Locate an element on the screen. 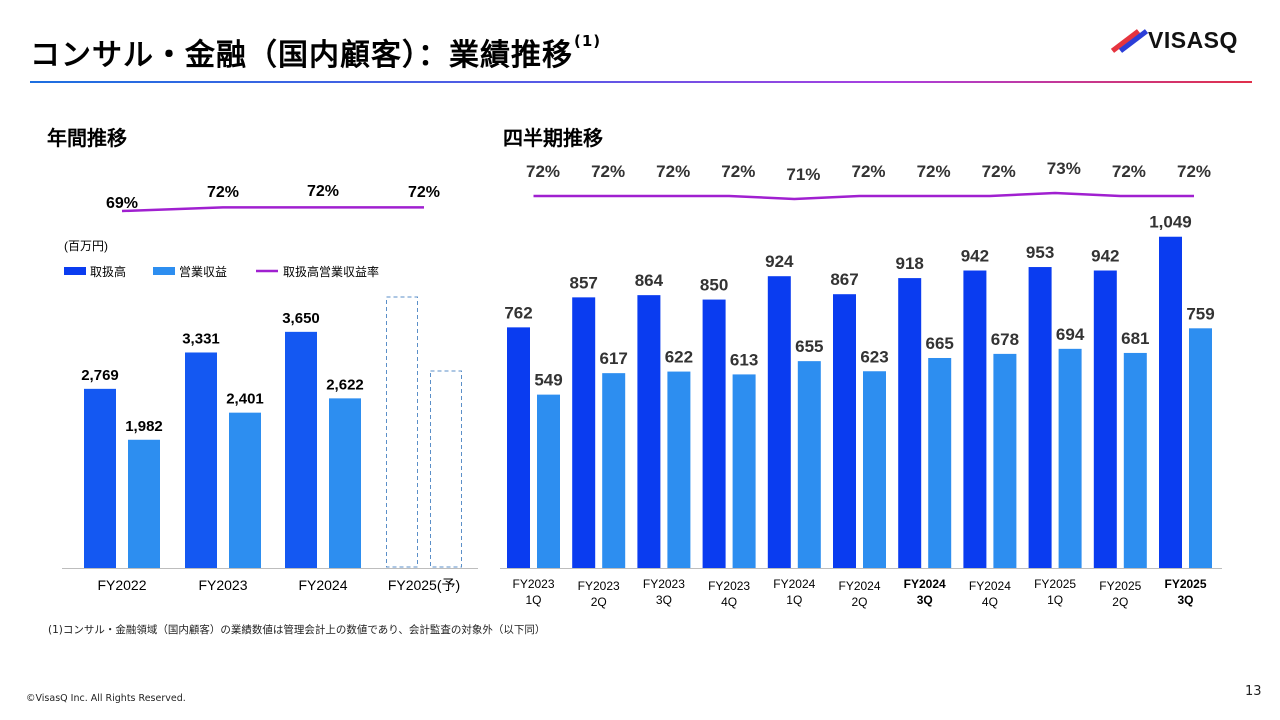 The width and height of the screenshot is (1280, 720). quarterly-label-transaction: 850 is located at coordinates (714, 285).